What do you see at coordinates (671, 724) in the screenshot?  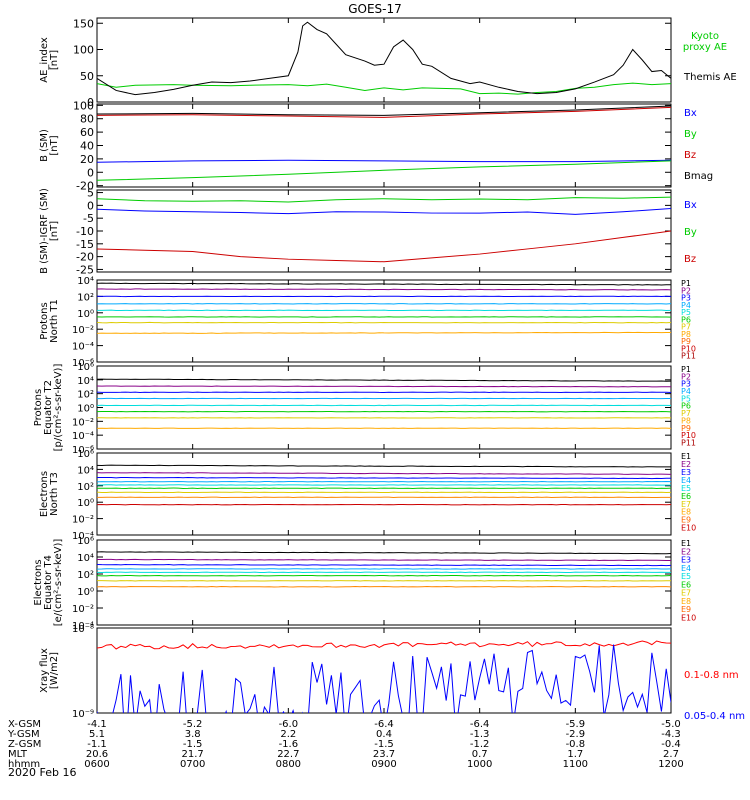 I see `x-axis-value: -5.0` at bounding box center [671, 724].